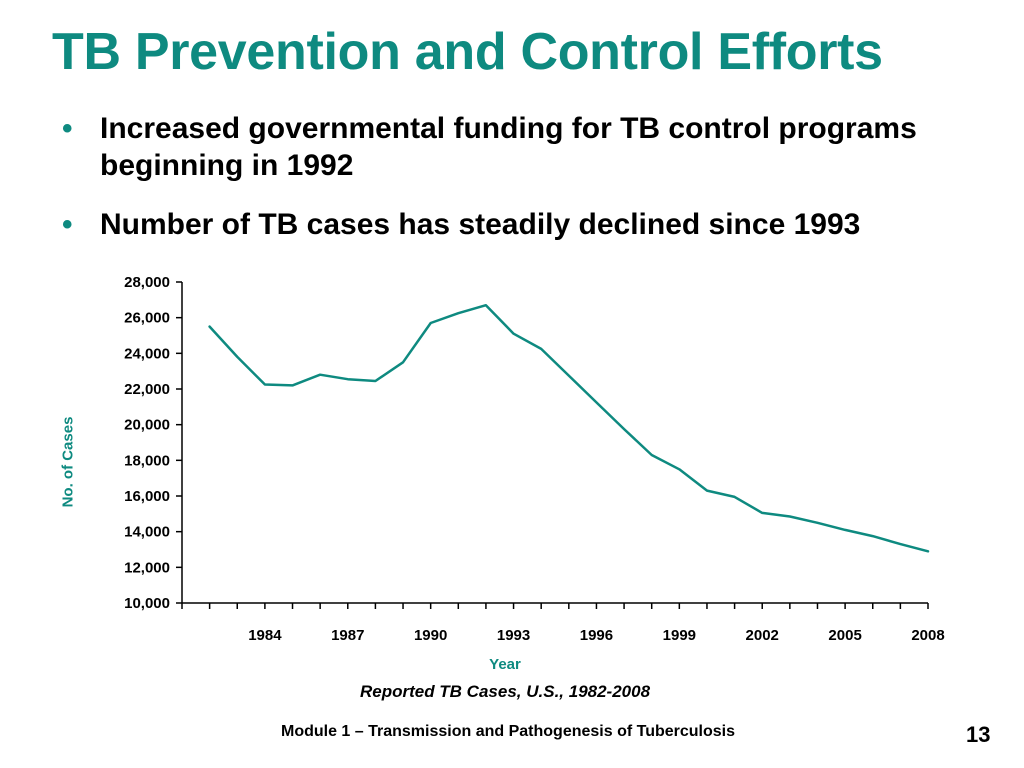 The image size is (1024, 768). Describe the element at coordinates (844, 635) in the screenshot. I see `x-tick-label: 2005` at that location.